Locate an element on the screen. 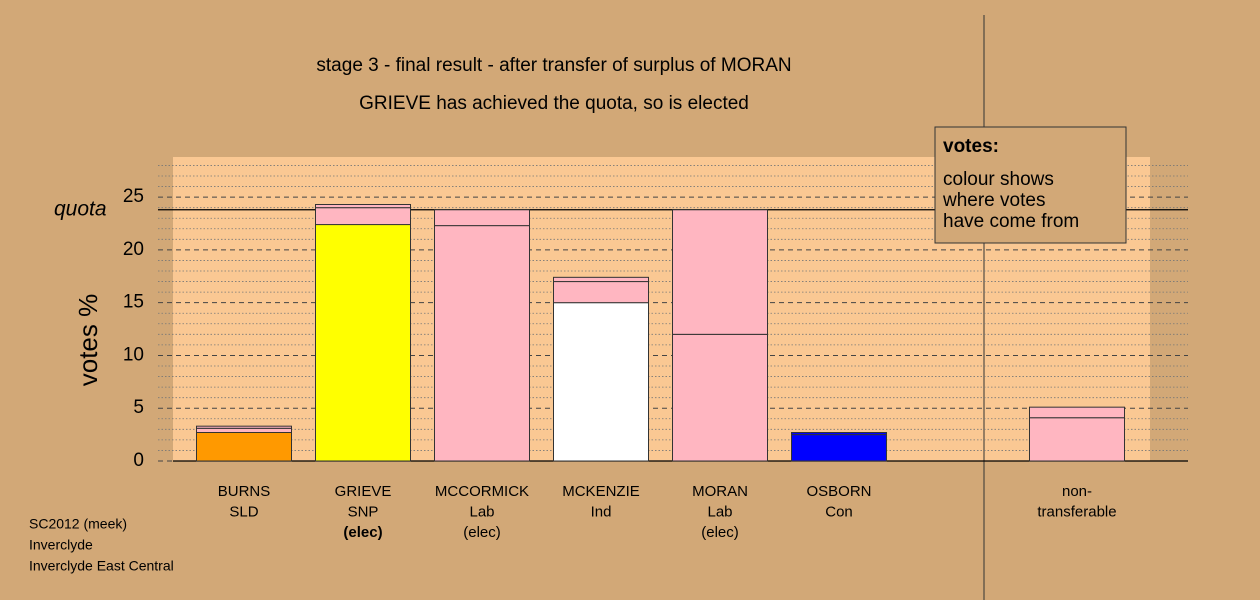  x-tick-label: GRIEVE is located at coordinates (363, 491).